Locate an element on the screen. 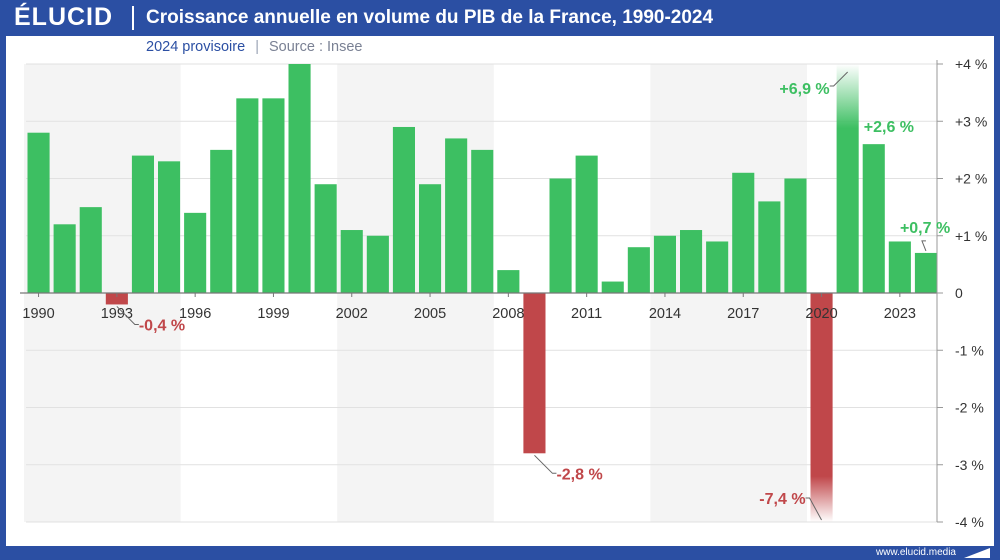 Image resolution: width=1000 pixels, height=560 pixels. bar-2016 is located at coordinates (717, 267).